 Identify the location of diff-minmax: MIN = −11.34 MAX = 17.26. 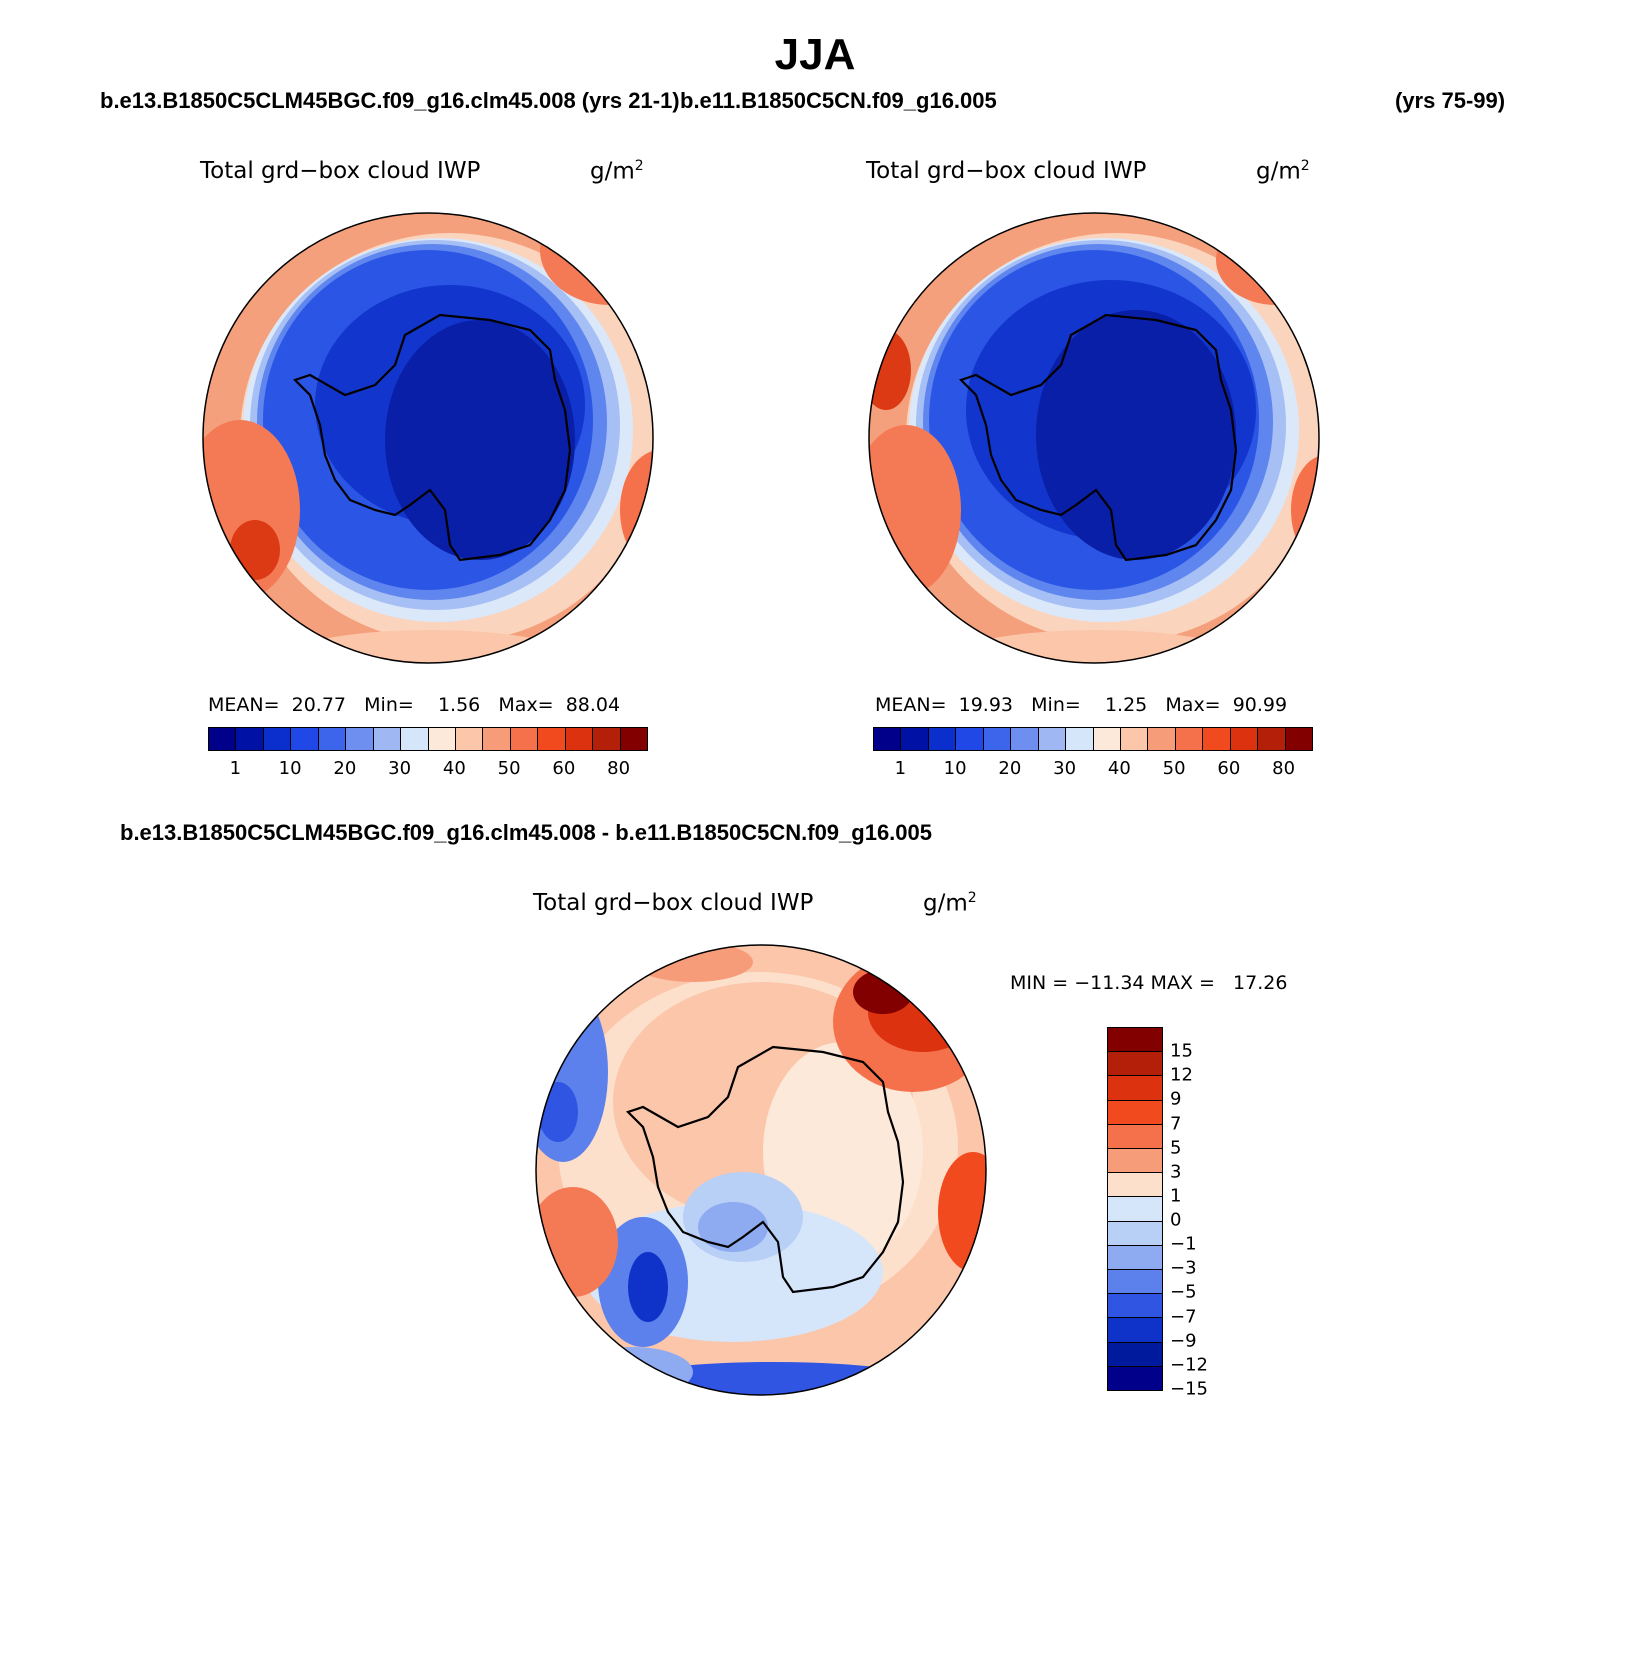
(1149, 983).